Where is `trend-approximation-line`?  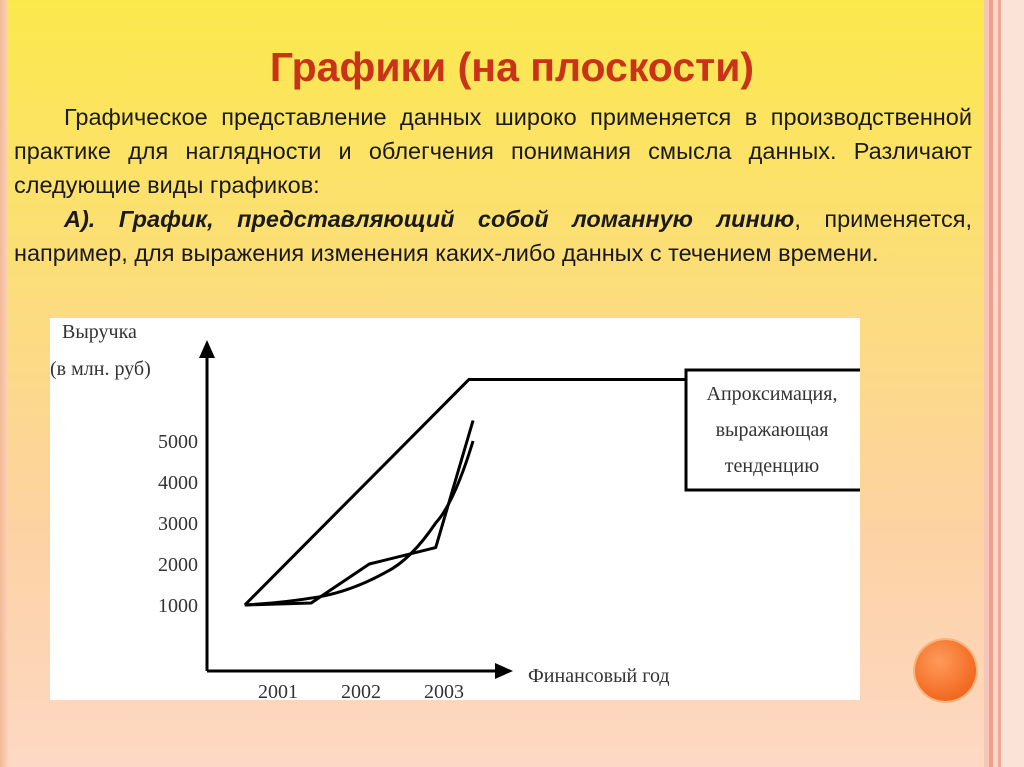
trend-approximation-line is located at coordinates (464, 492).